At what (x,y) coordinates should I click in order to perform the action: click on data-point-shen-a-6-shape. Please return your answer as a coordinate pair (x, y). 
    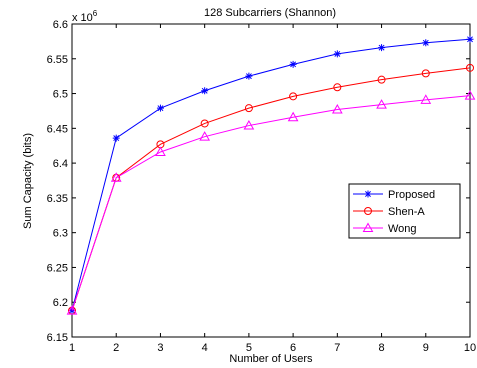
    Looking at the image, I should click on (293, 96).